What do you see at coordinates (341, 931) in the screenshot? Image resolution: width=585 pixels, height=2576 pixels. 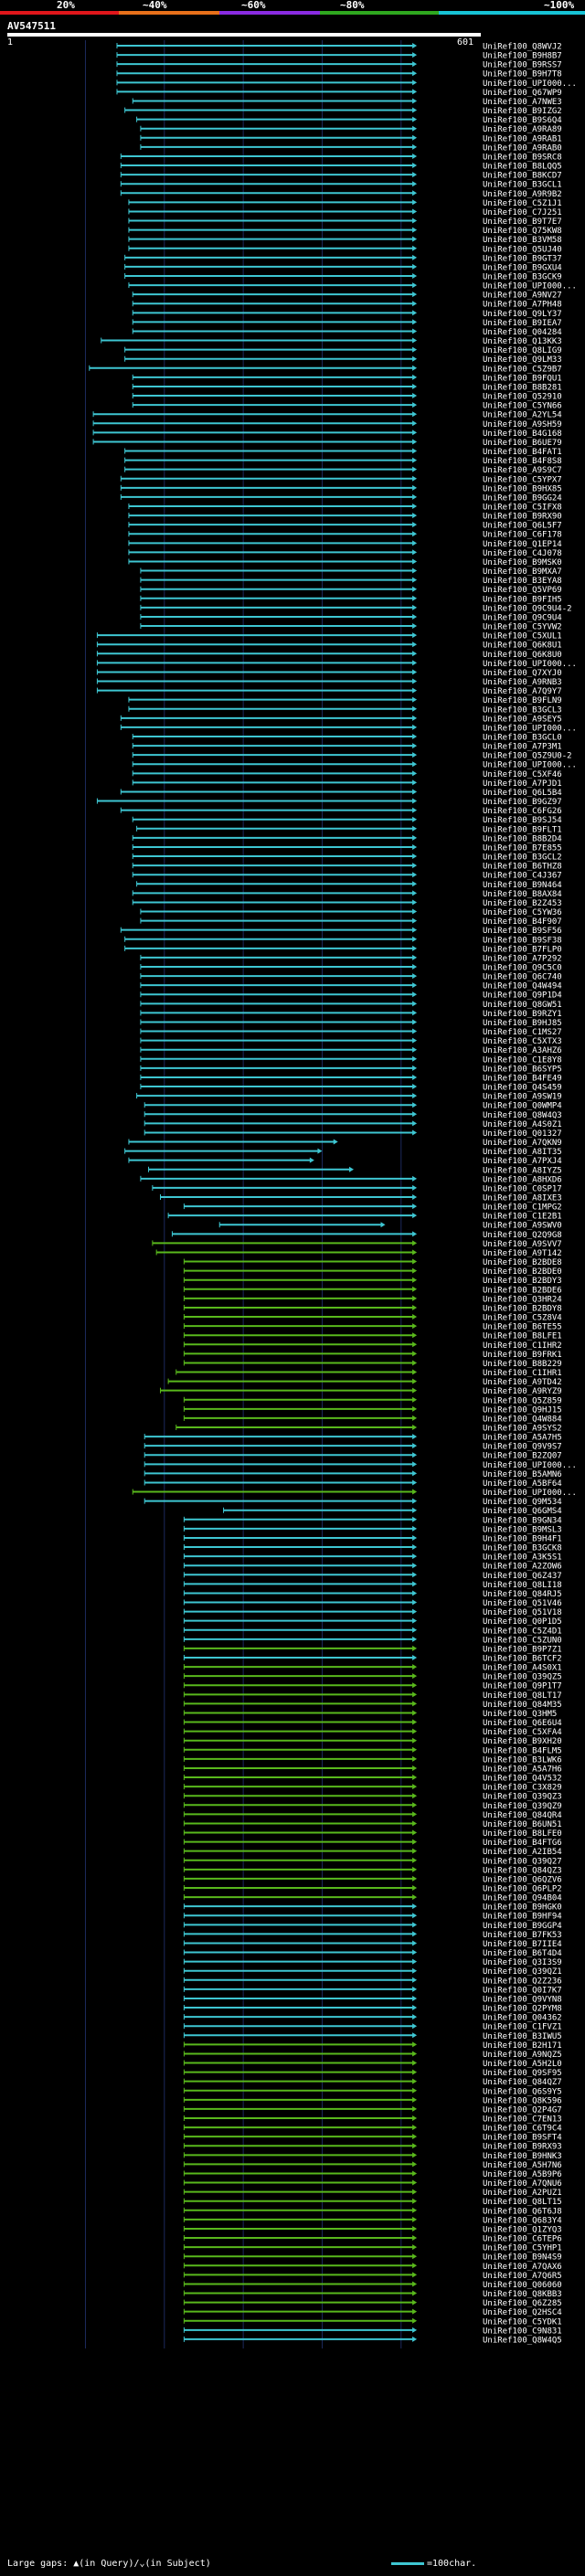 I see `hit-row: UniRef100_B9SF56` at bounding box center [341, 931].